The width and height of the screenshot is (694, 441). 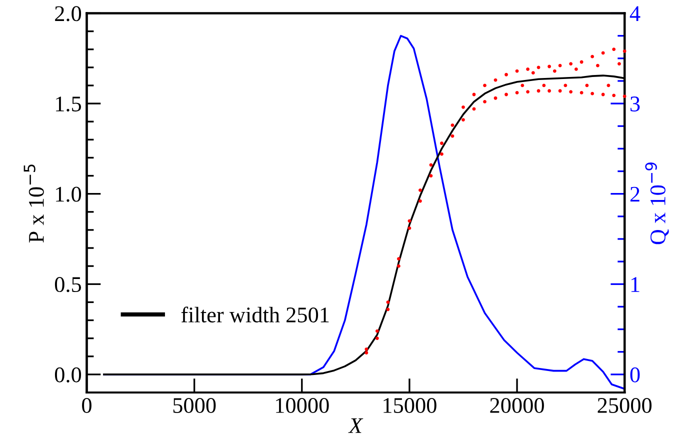 What do you see at coordinates (34, 203) in the screenshot?
I see `y-axis-title: P x 10$^{−5}$` at bounding box center [34, 203].